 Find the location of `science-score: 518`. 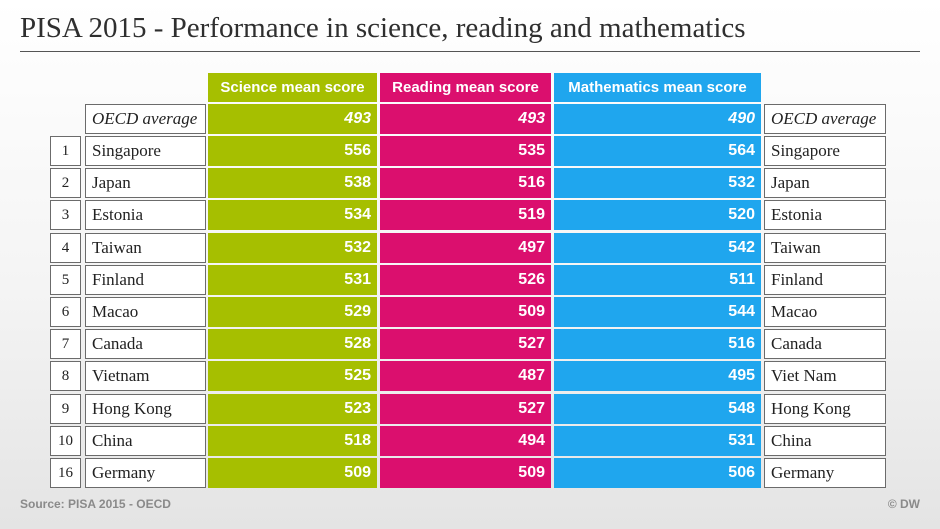

science-score: 518 is located at coordinates (292, 441).